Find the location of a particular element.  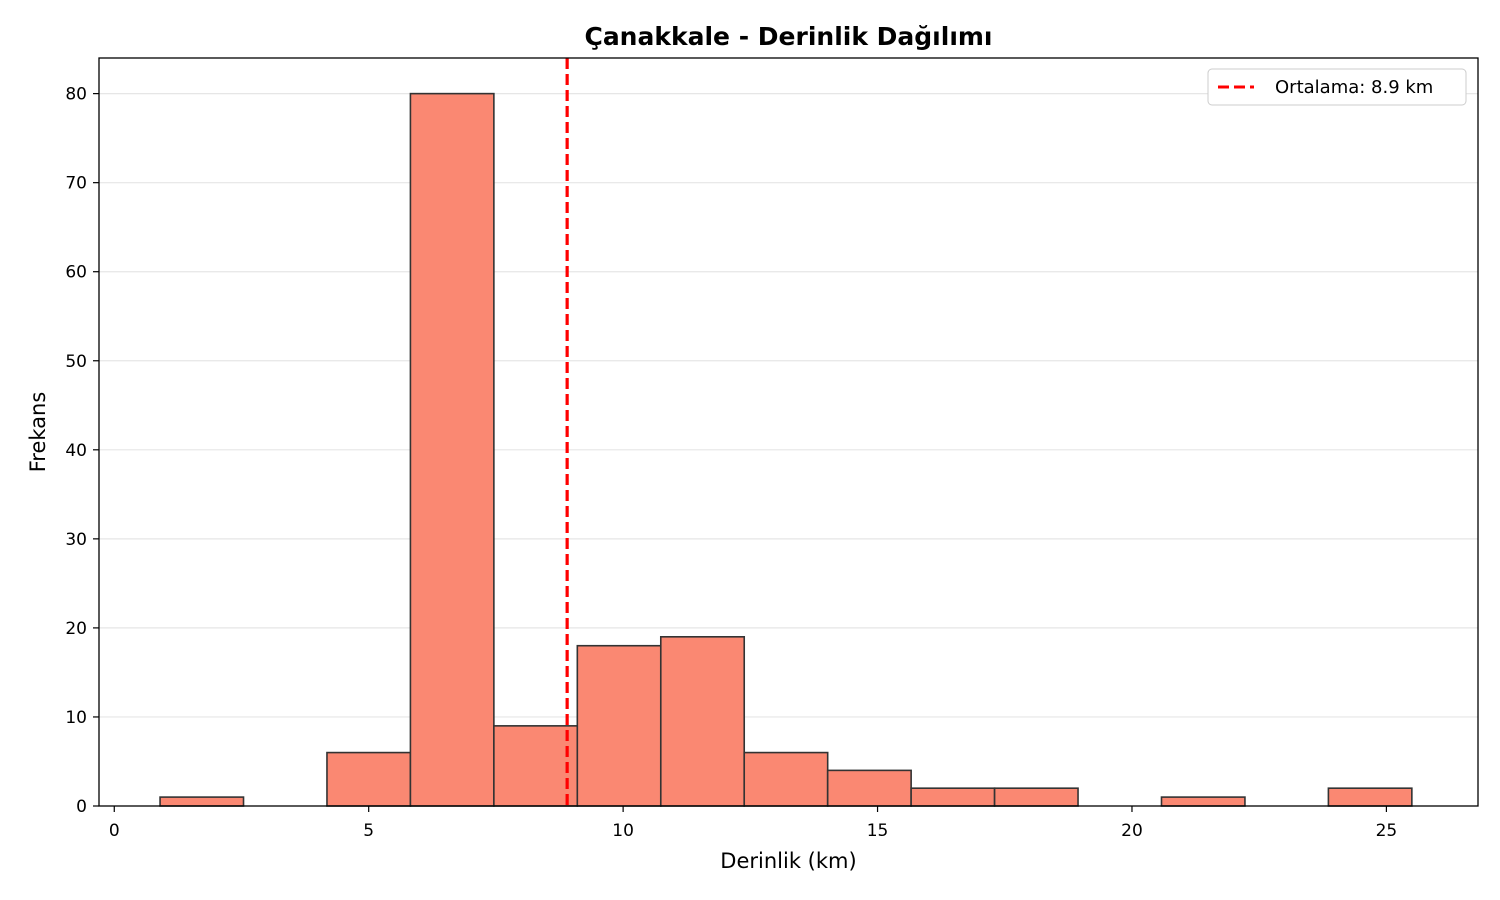

x-axis-ticks: 0 5 10 15 20 25 is located at coordinates (753, 823).